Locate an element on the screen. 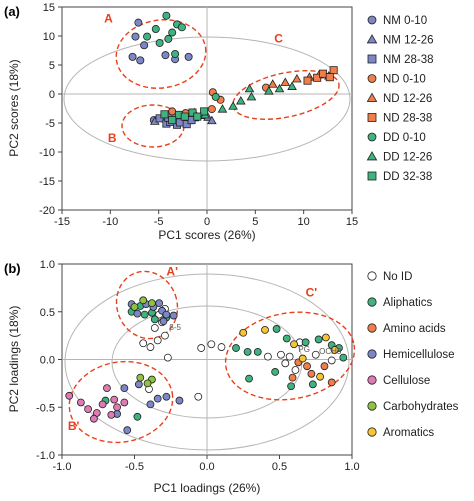  panel-a-y-tick-label: -15 is located at coordinates (47, 182).